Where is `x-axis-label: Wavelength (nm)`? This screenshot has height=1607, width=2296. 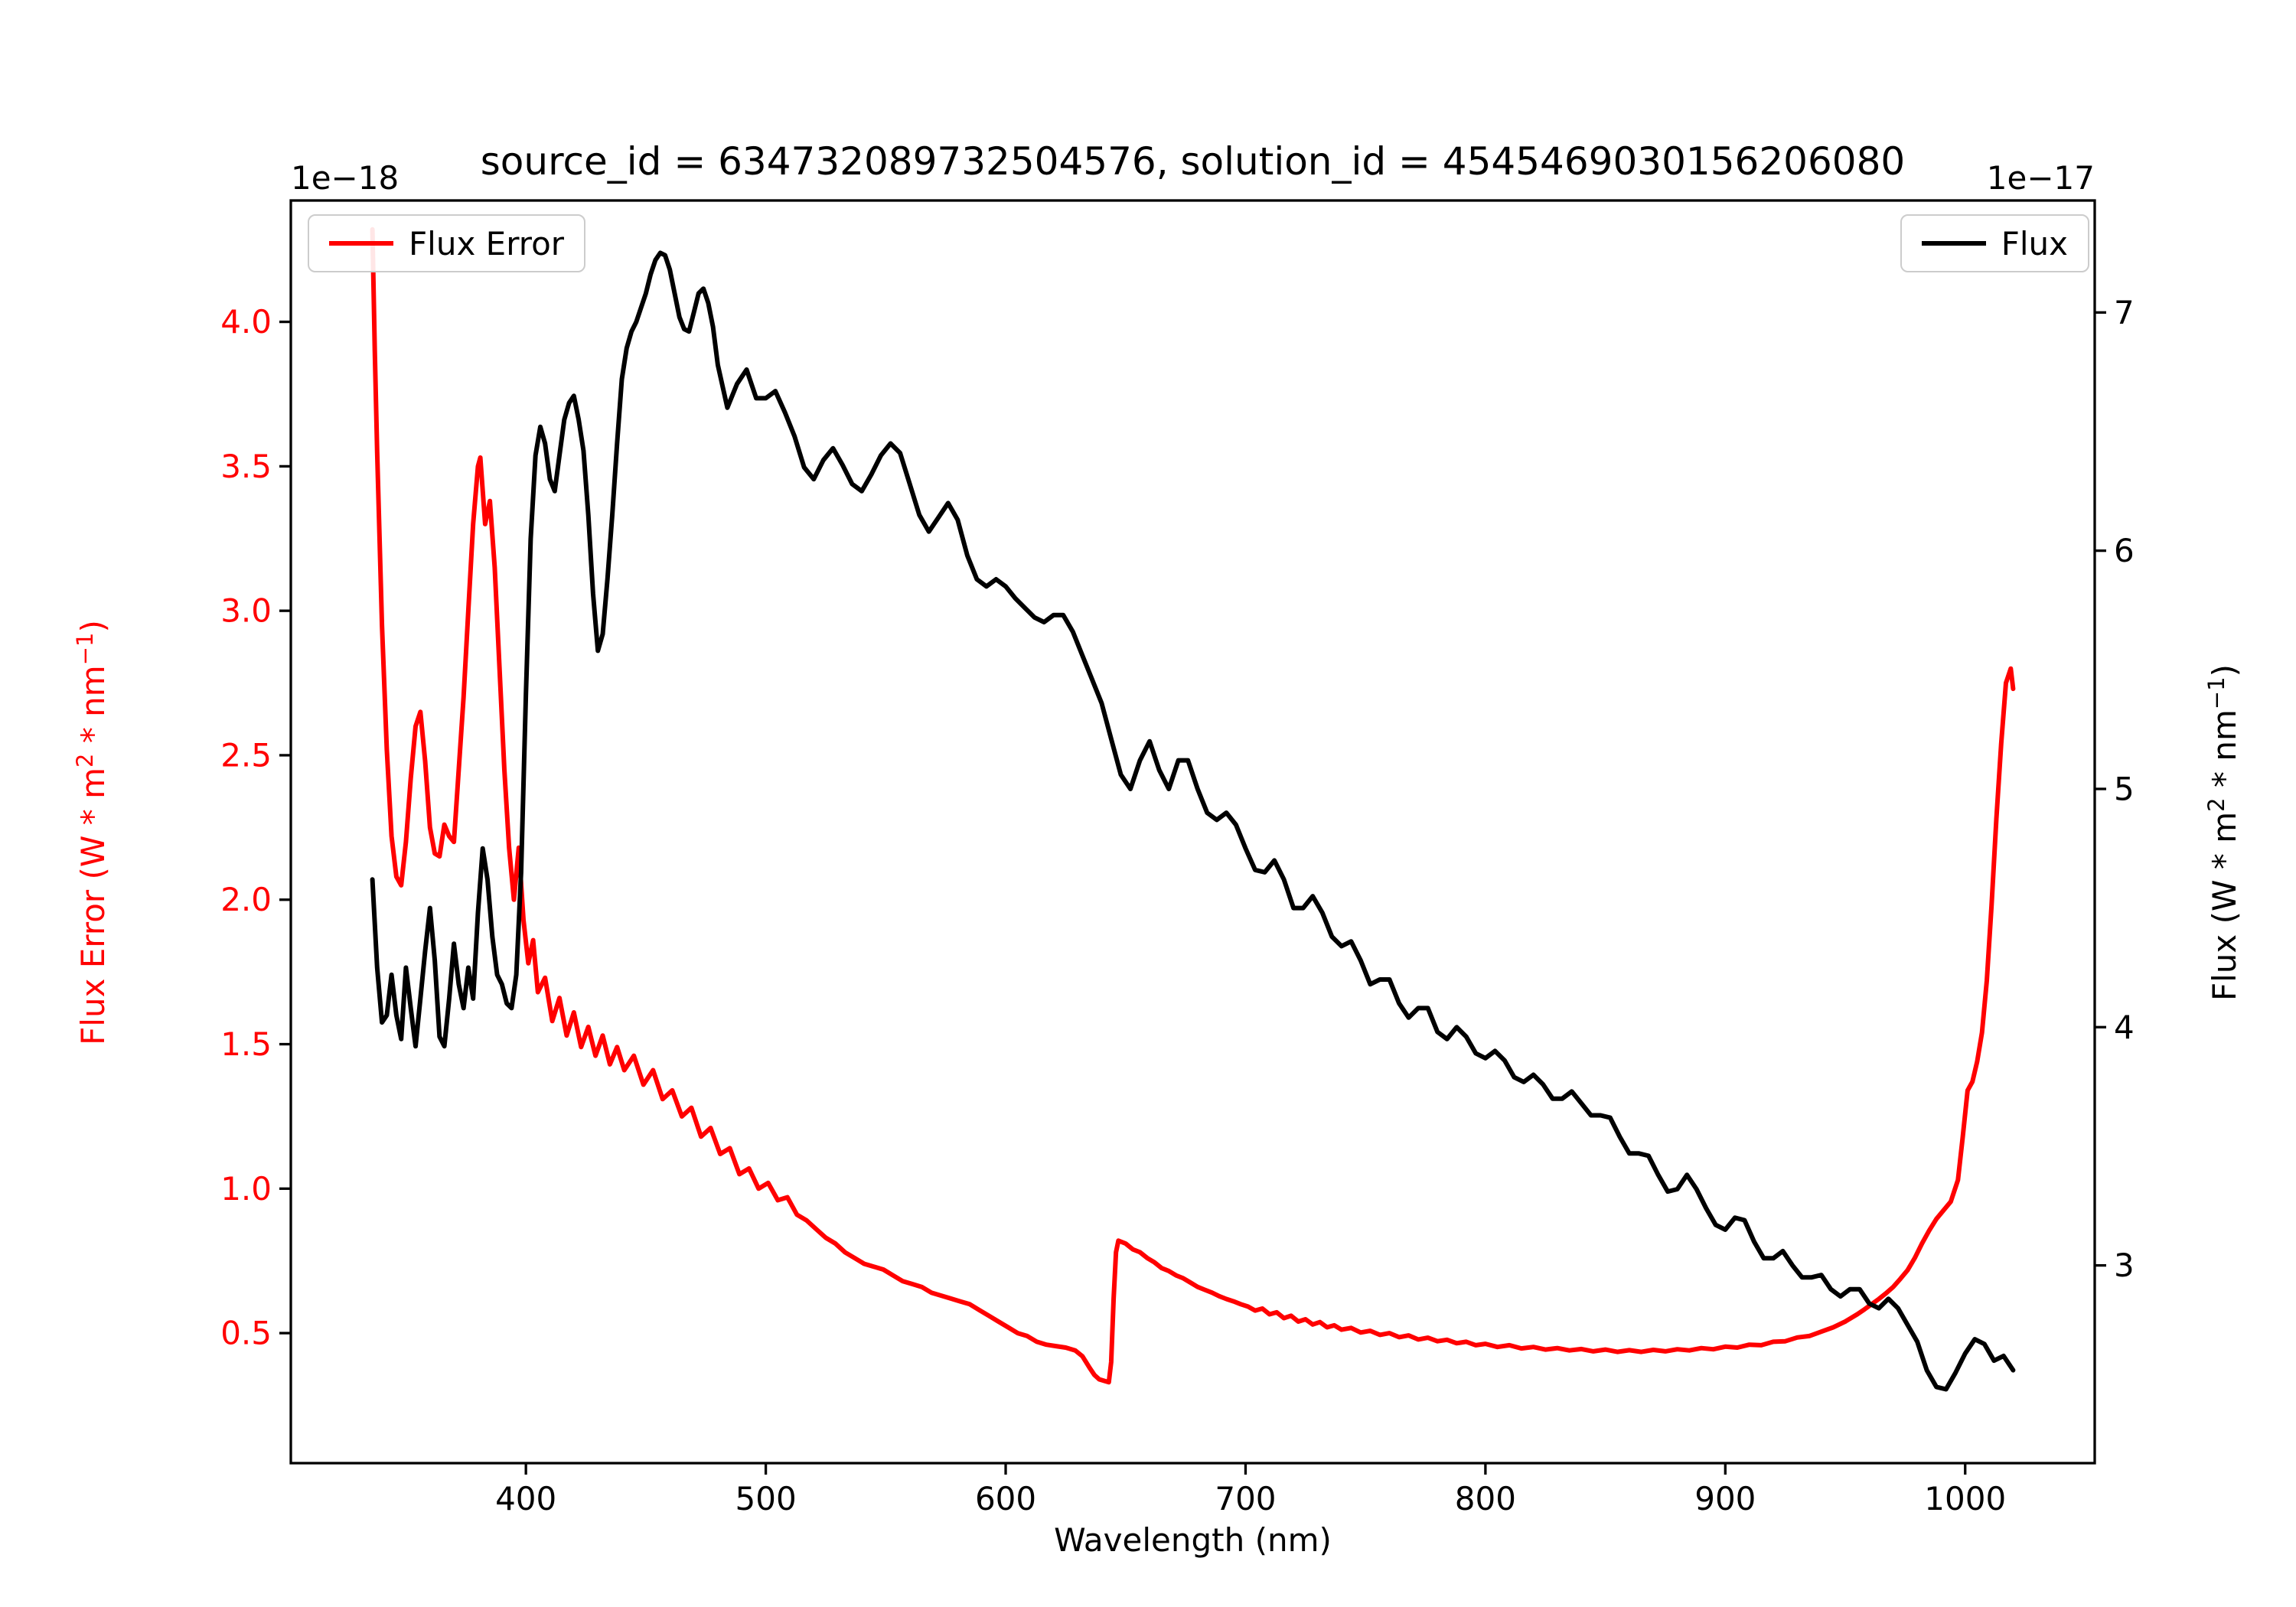 x-axis-label: Wavelength (nm) is located at coordinates (1193, 1540).